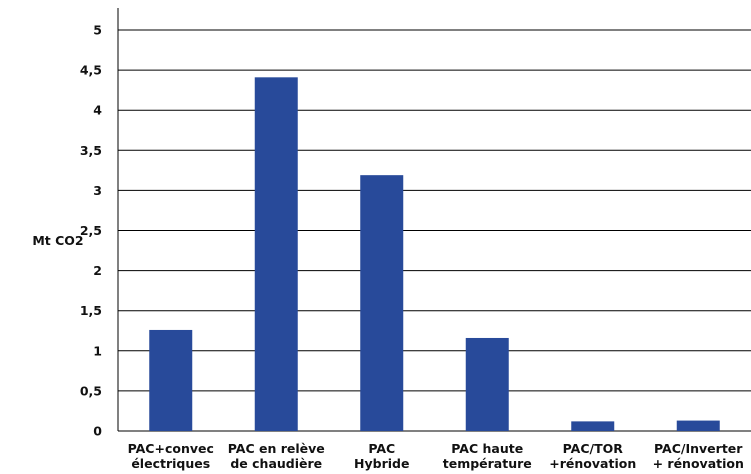  What do you see at coordinates (91, 150) in the screenshot?
I see `y-tick-label: 3,5` at bounding box center [91, 150].